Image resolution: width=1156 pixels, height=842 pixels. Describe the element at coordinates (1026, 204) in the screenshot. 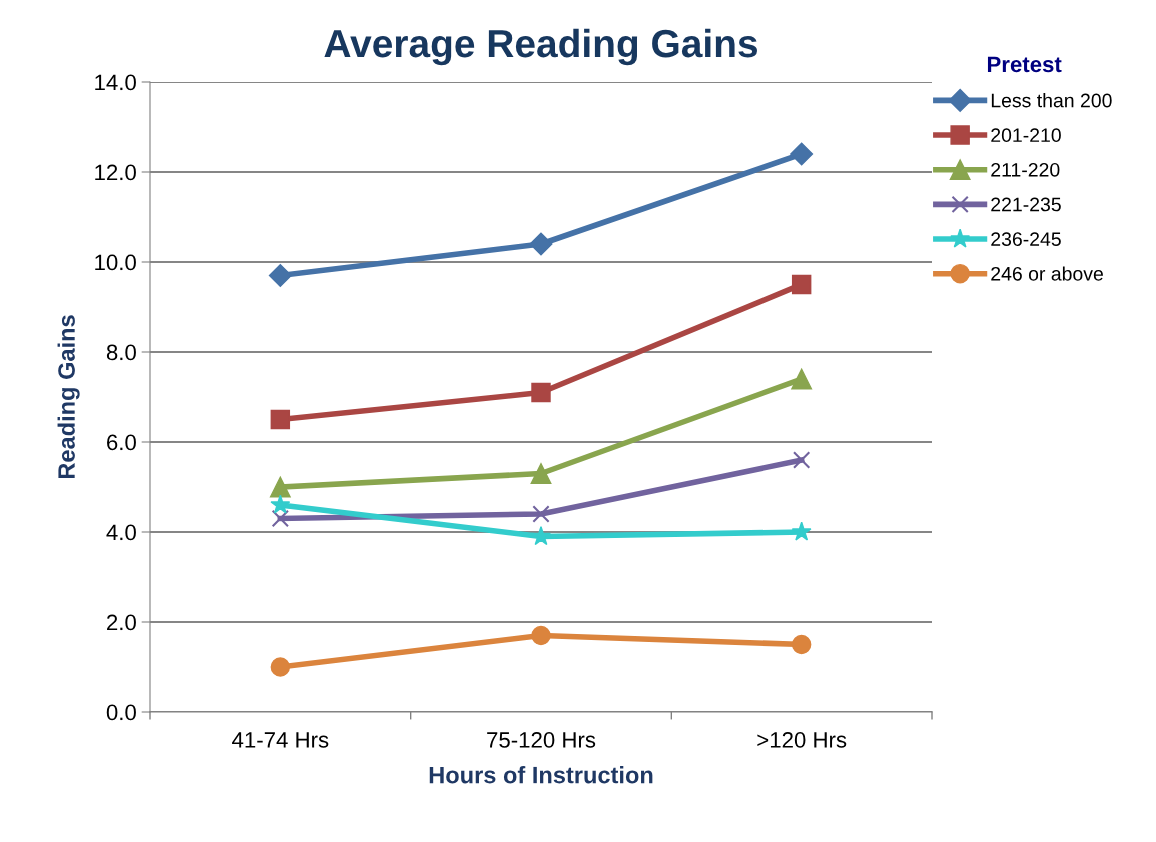

I see `legend-label: 221-235` at that location.